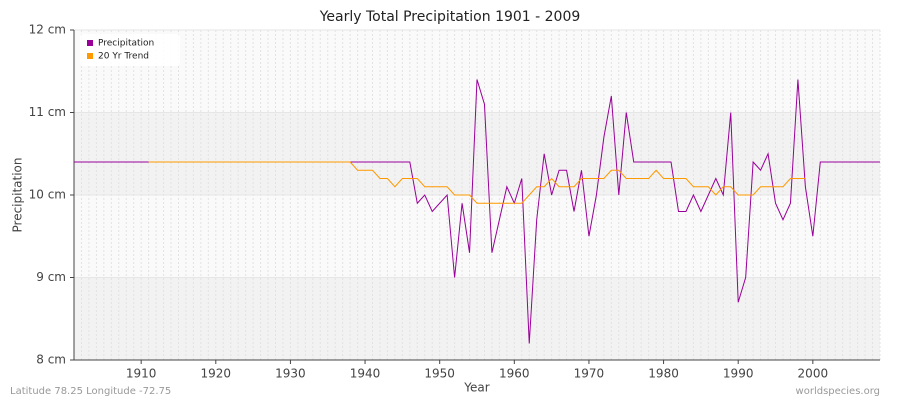 This screenshot has height=400, width=900. What do you see at coordinates (18, 194) in the screenshot?
I see `y-axis-label: Precipitation` at bounding box center [18, 194].